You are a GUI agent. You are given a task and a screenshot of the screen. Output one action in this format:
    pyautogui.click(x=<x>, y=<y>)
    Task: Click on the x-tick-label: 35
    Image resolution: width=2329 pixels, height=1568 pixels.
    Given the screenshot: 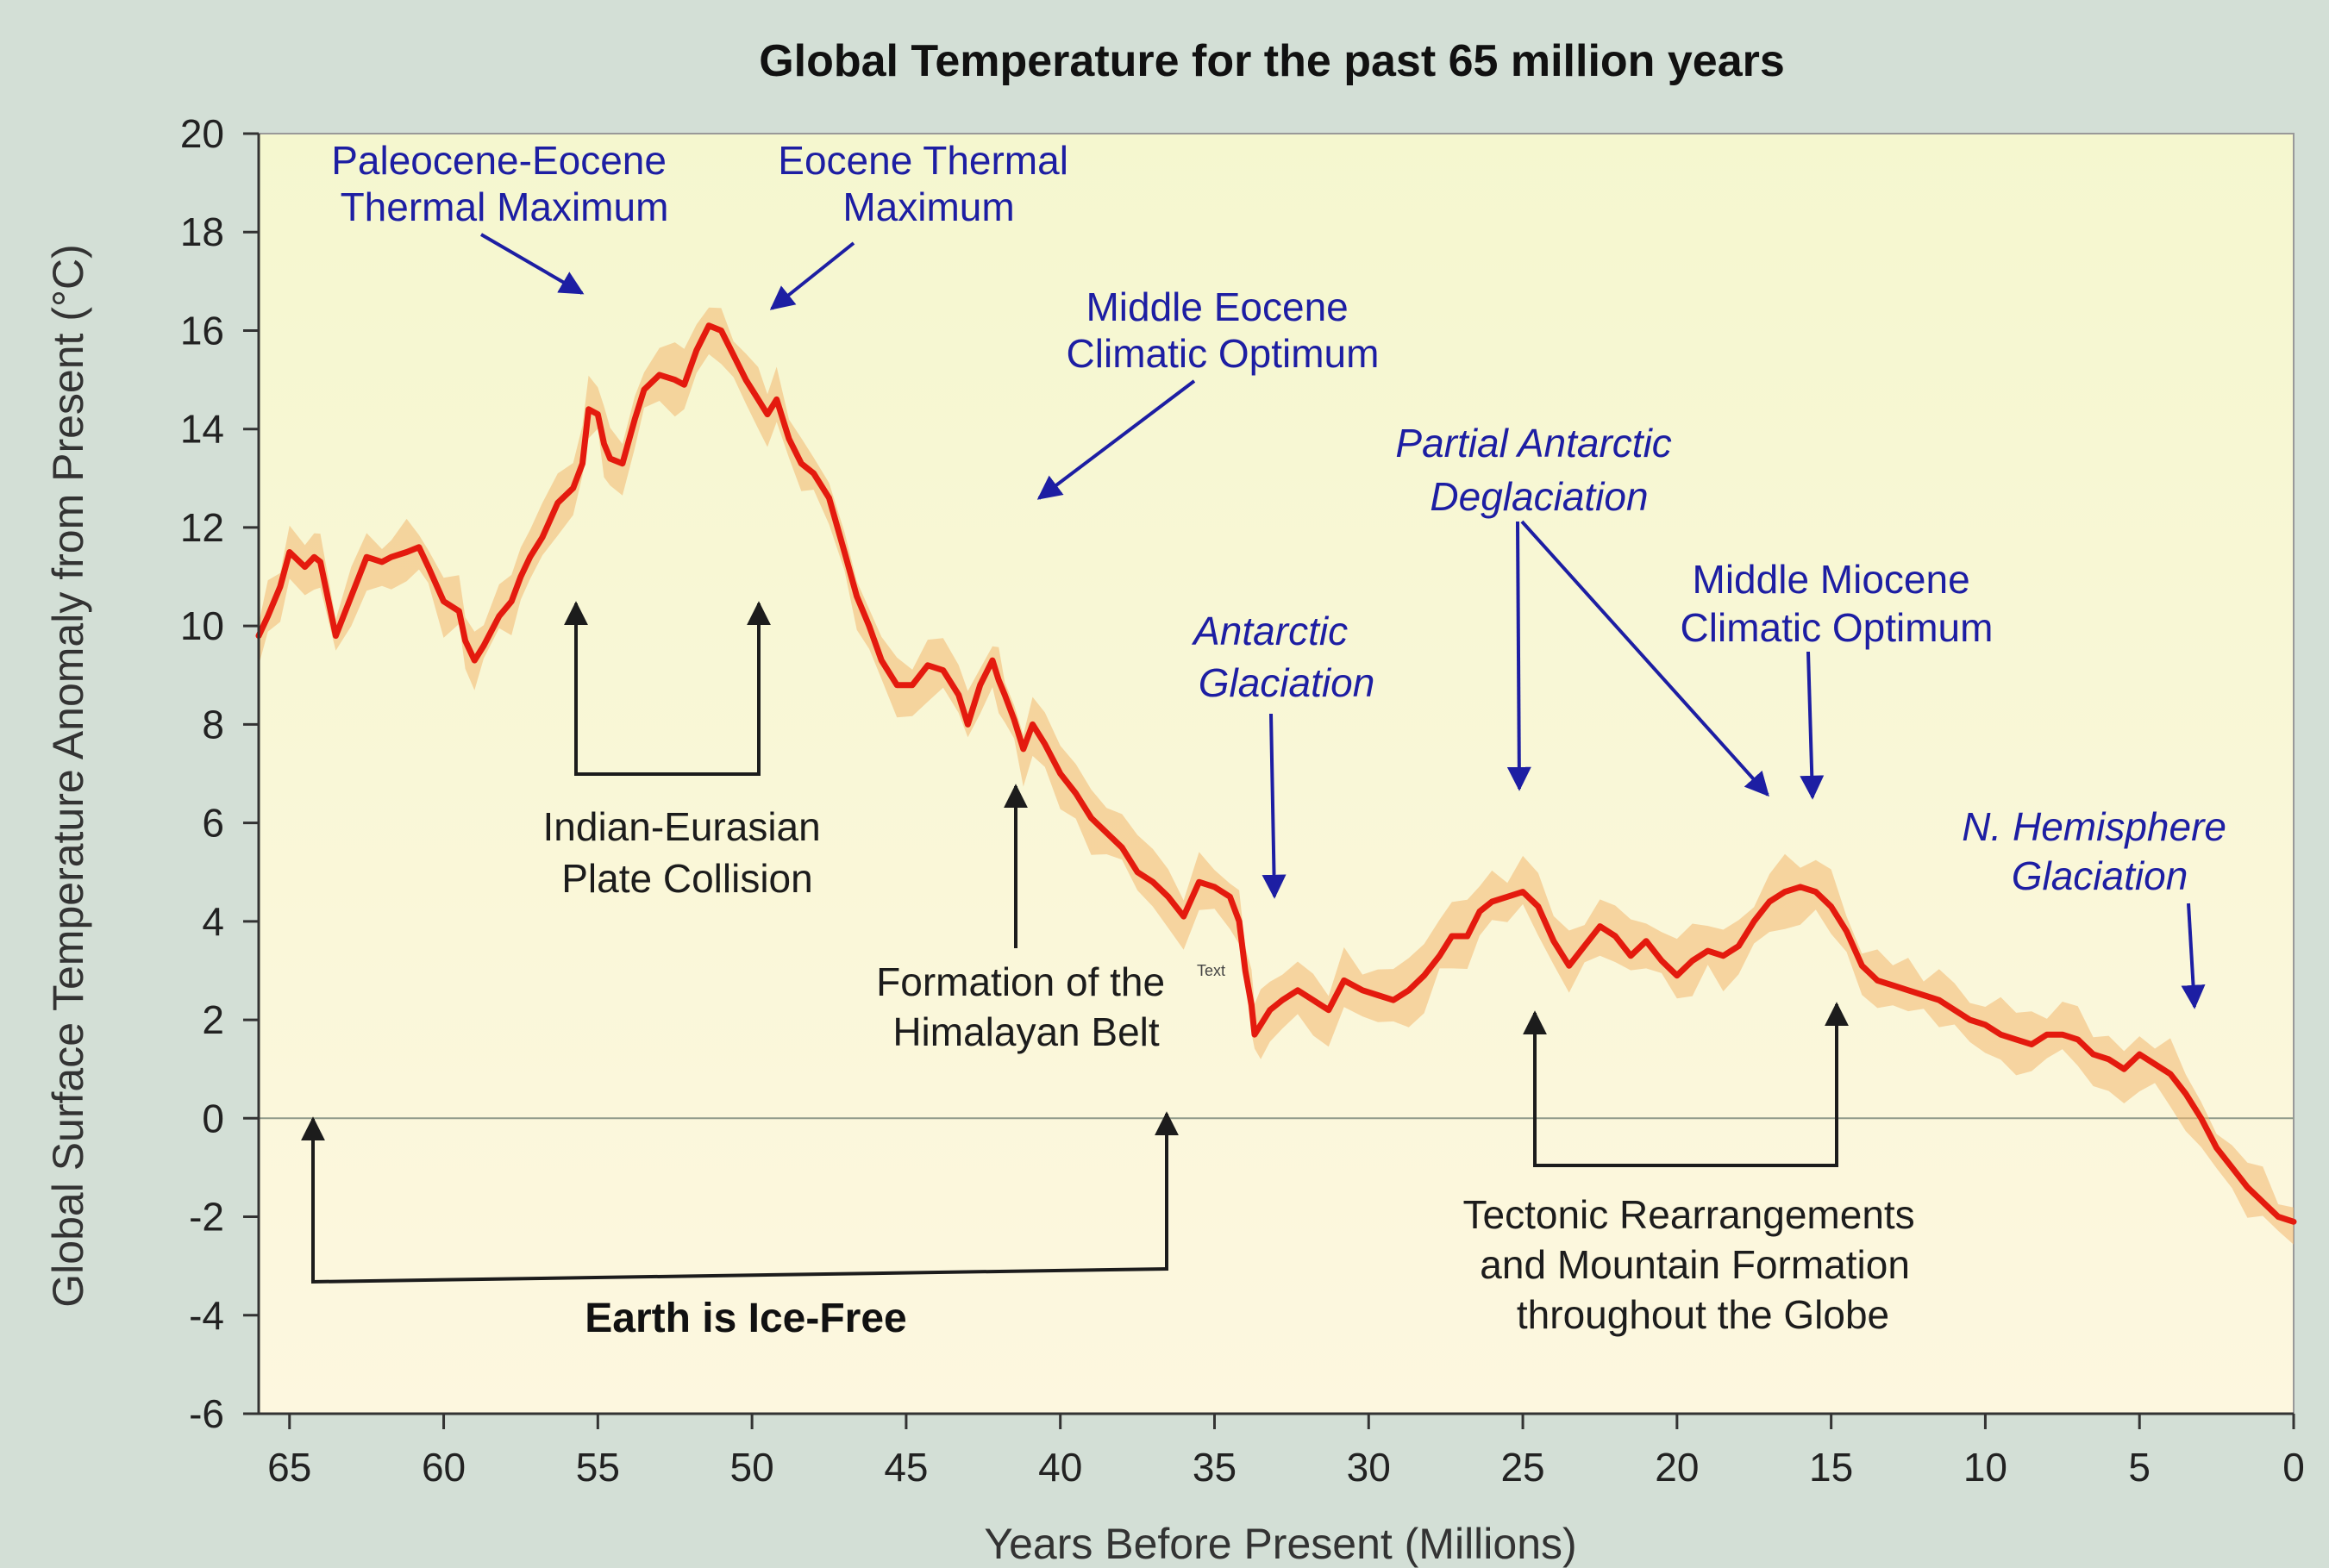 What is the action you would take?
    pyautogui.click(x=1215, y=1467)
    